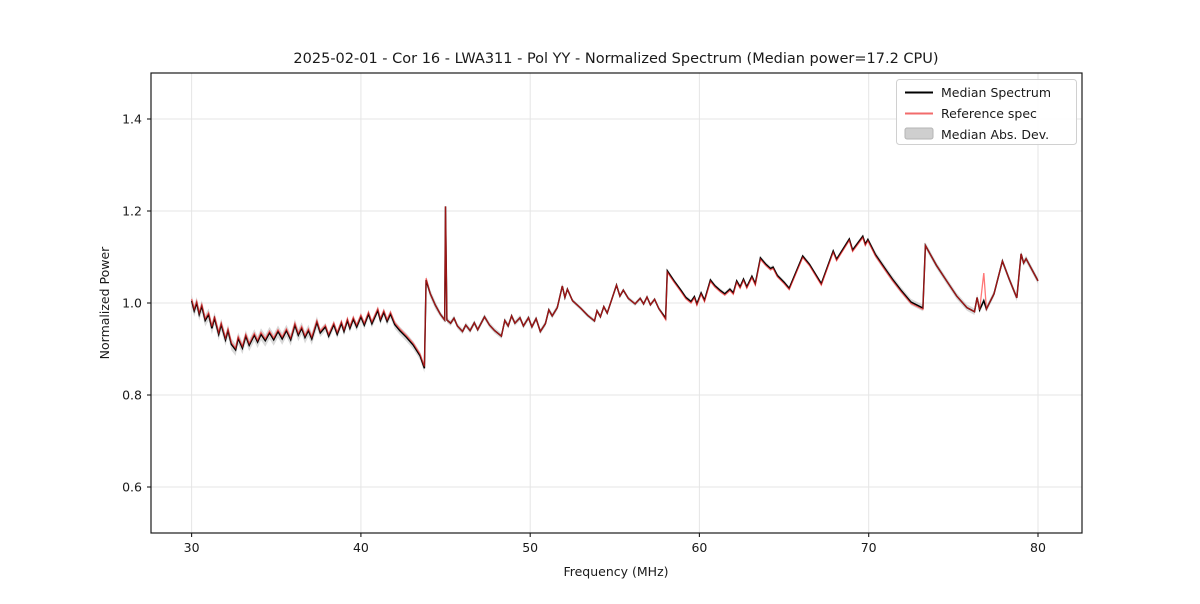 Image resolution: width=1200 pixels, height=604 pixels. Describe the element at coordinates (192, 547) in the screenshot. I see `x-tick-label: 30` at that location.